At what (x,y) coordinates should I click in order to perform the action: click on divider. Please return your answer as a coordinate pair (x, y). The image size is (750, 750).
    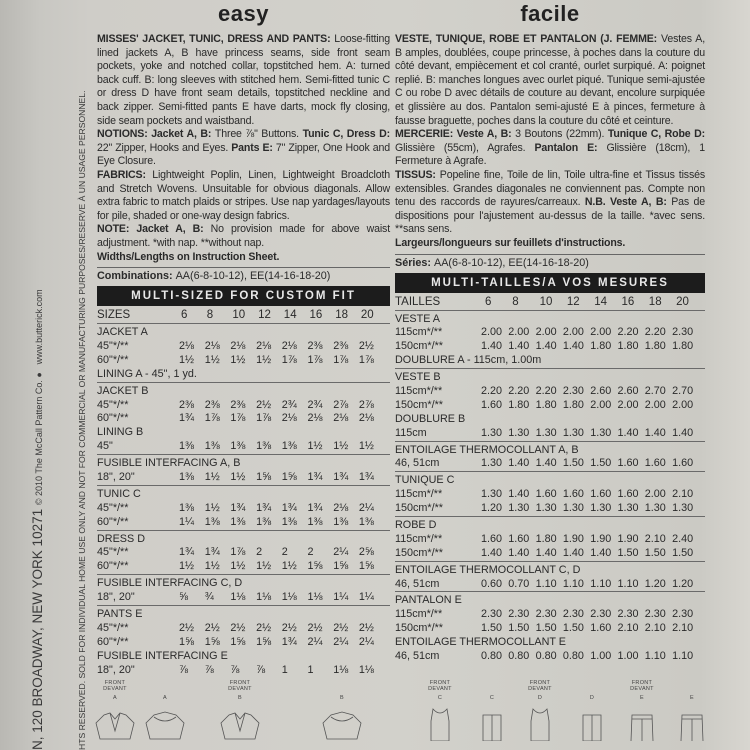
    Looking at the image, I should click on (550, 254).